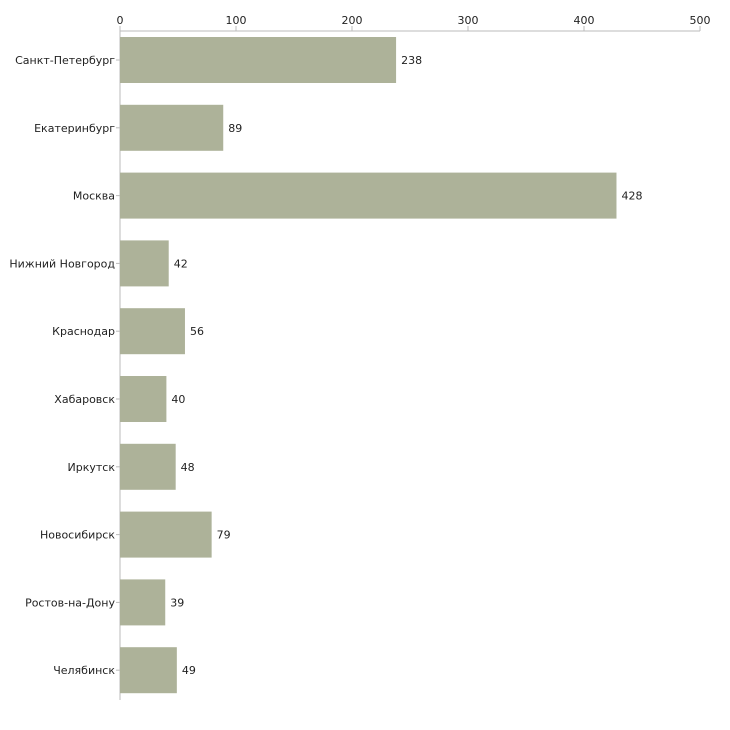  I want to click on bar-value-label: 40, so click(178, 399).